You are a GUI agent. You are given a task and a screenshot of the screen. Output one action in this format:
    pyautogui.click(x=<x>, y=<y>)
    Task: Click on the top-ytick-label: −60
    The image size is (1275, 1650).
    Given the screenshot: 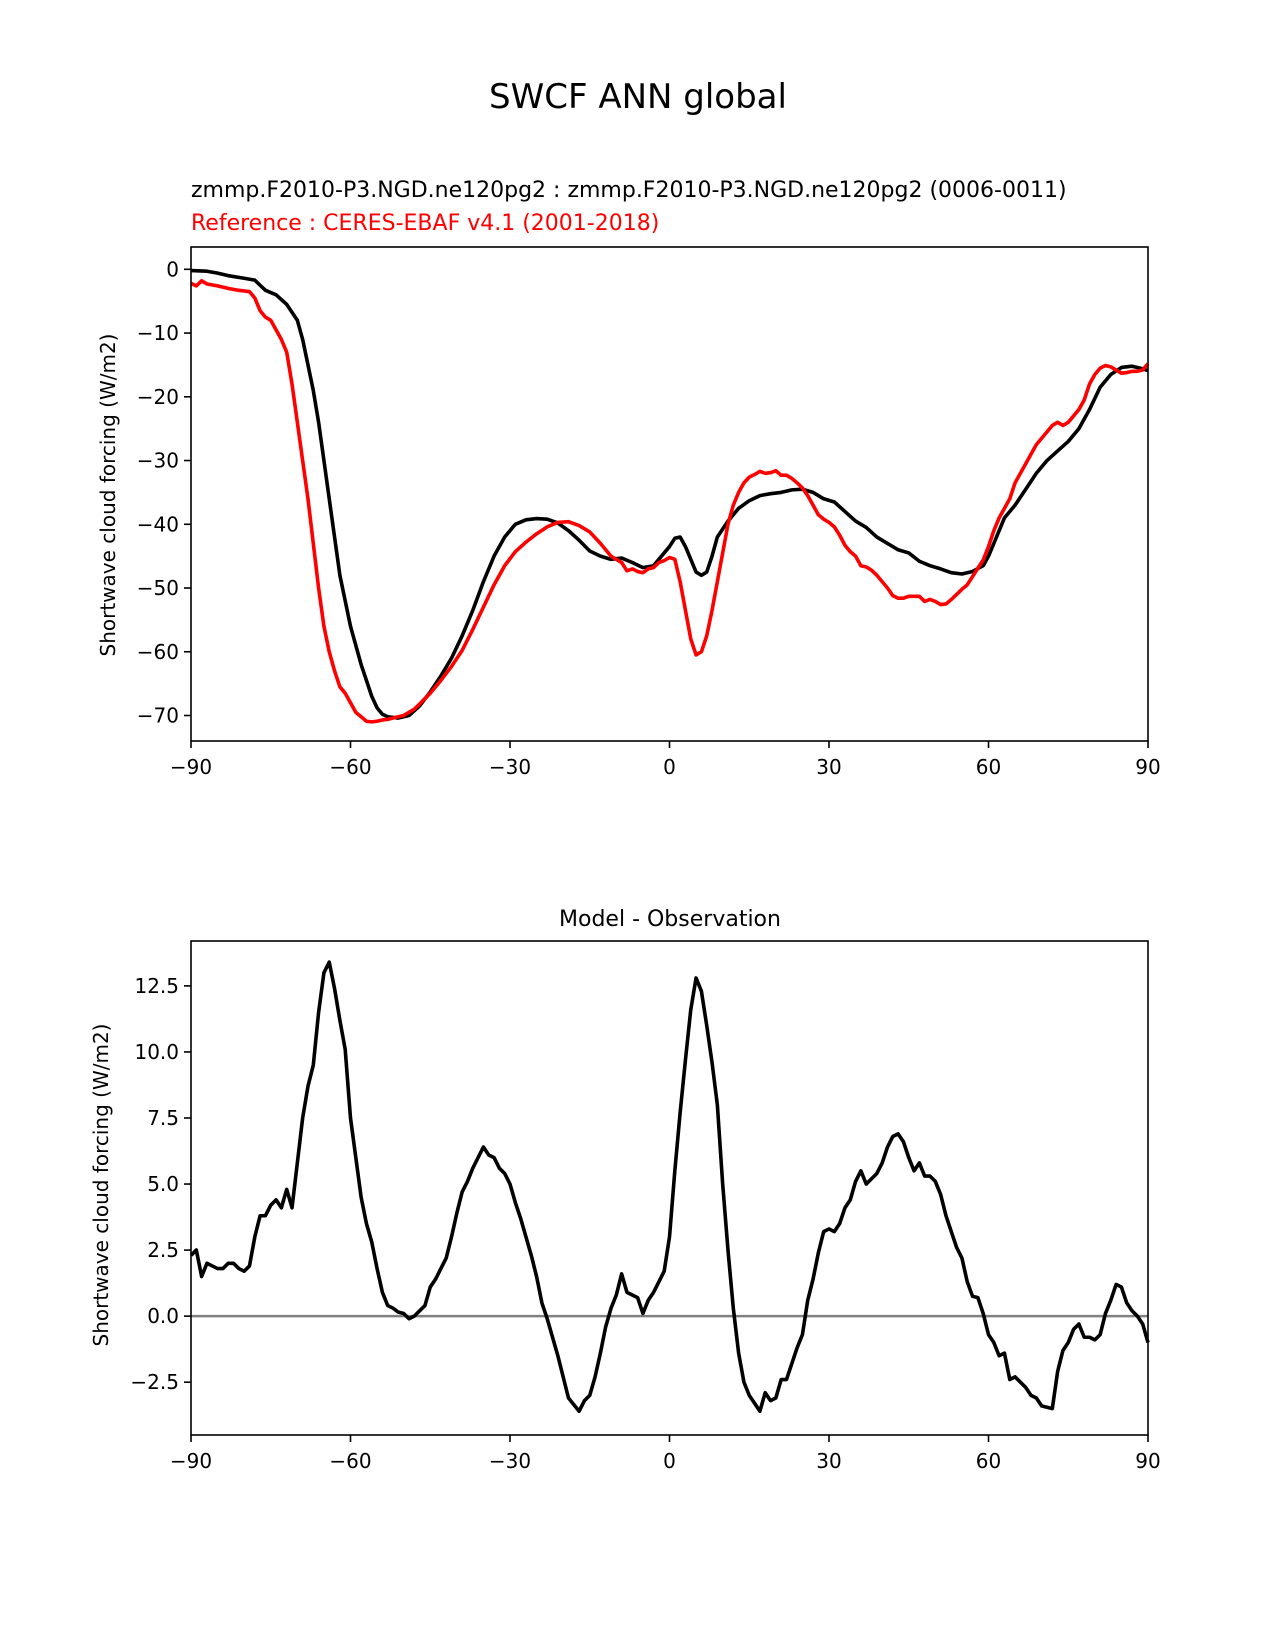 What is the action you would take?
    pyautogui.click(x=158, y=652)
    